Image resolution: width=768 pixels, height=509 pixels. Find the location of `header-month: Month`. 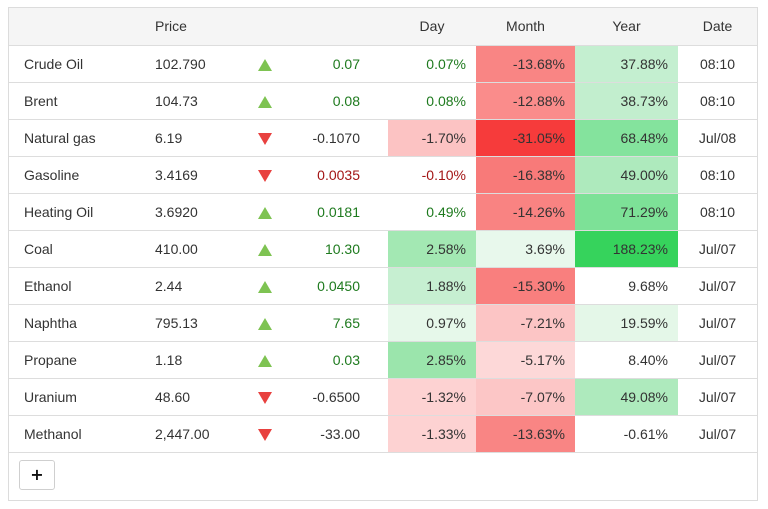

header-month: Month is located at coordinates (525, 27).